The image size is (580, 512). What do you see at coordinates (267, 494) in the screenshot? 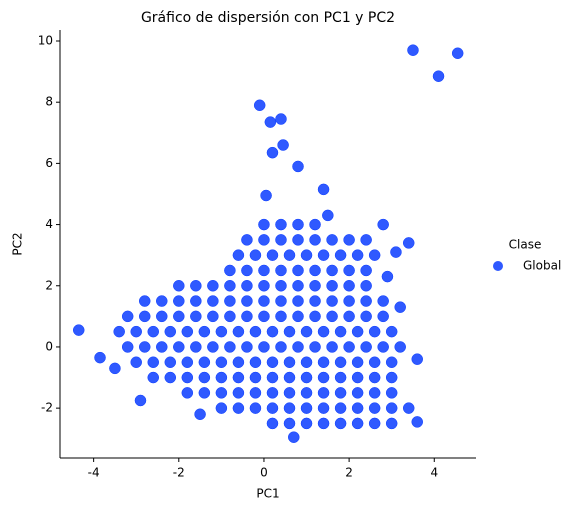
I see `x-axis-label: PC1` at bounding box center [267, 494].